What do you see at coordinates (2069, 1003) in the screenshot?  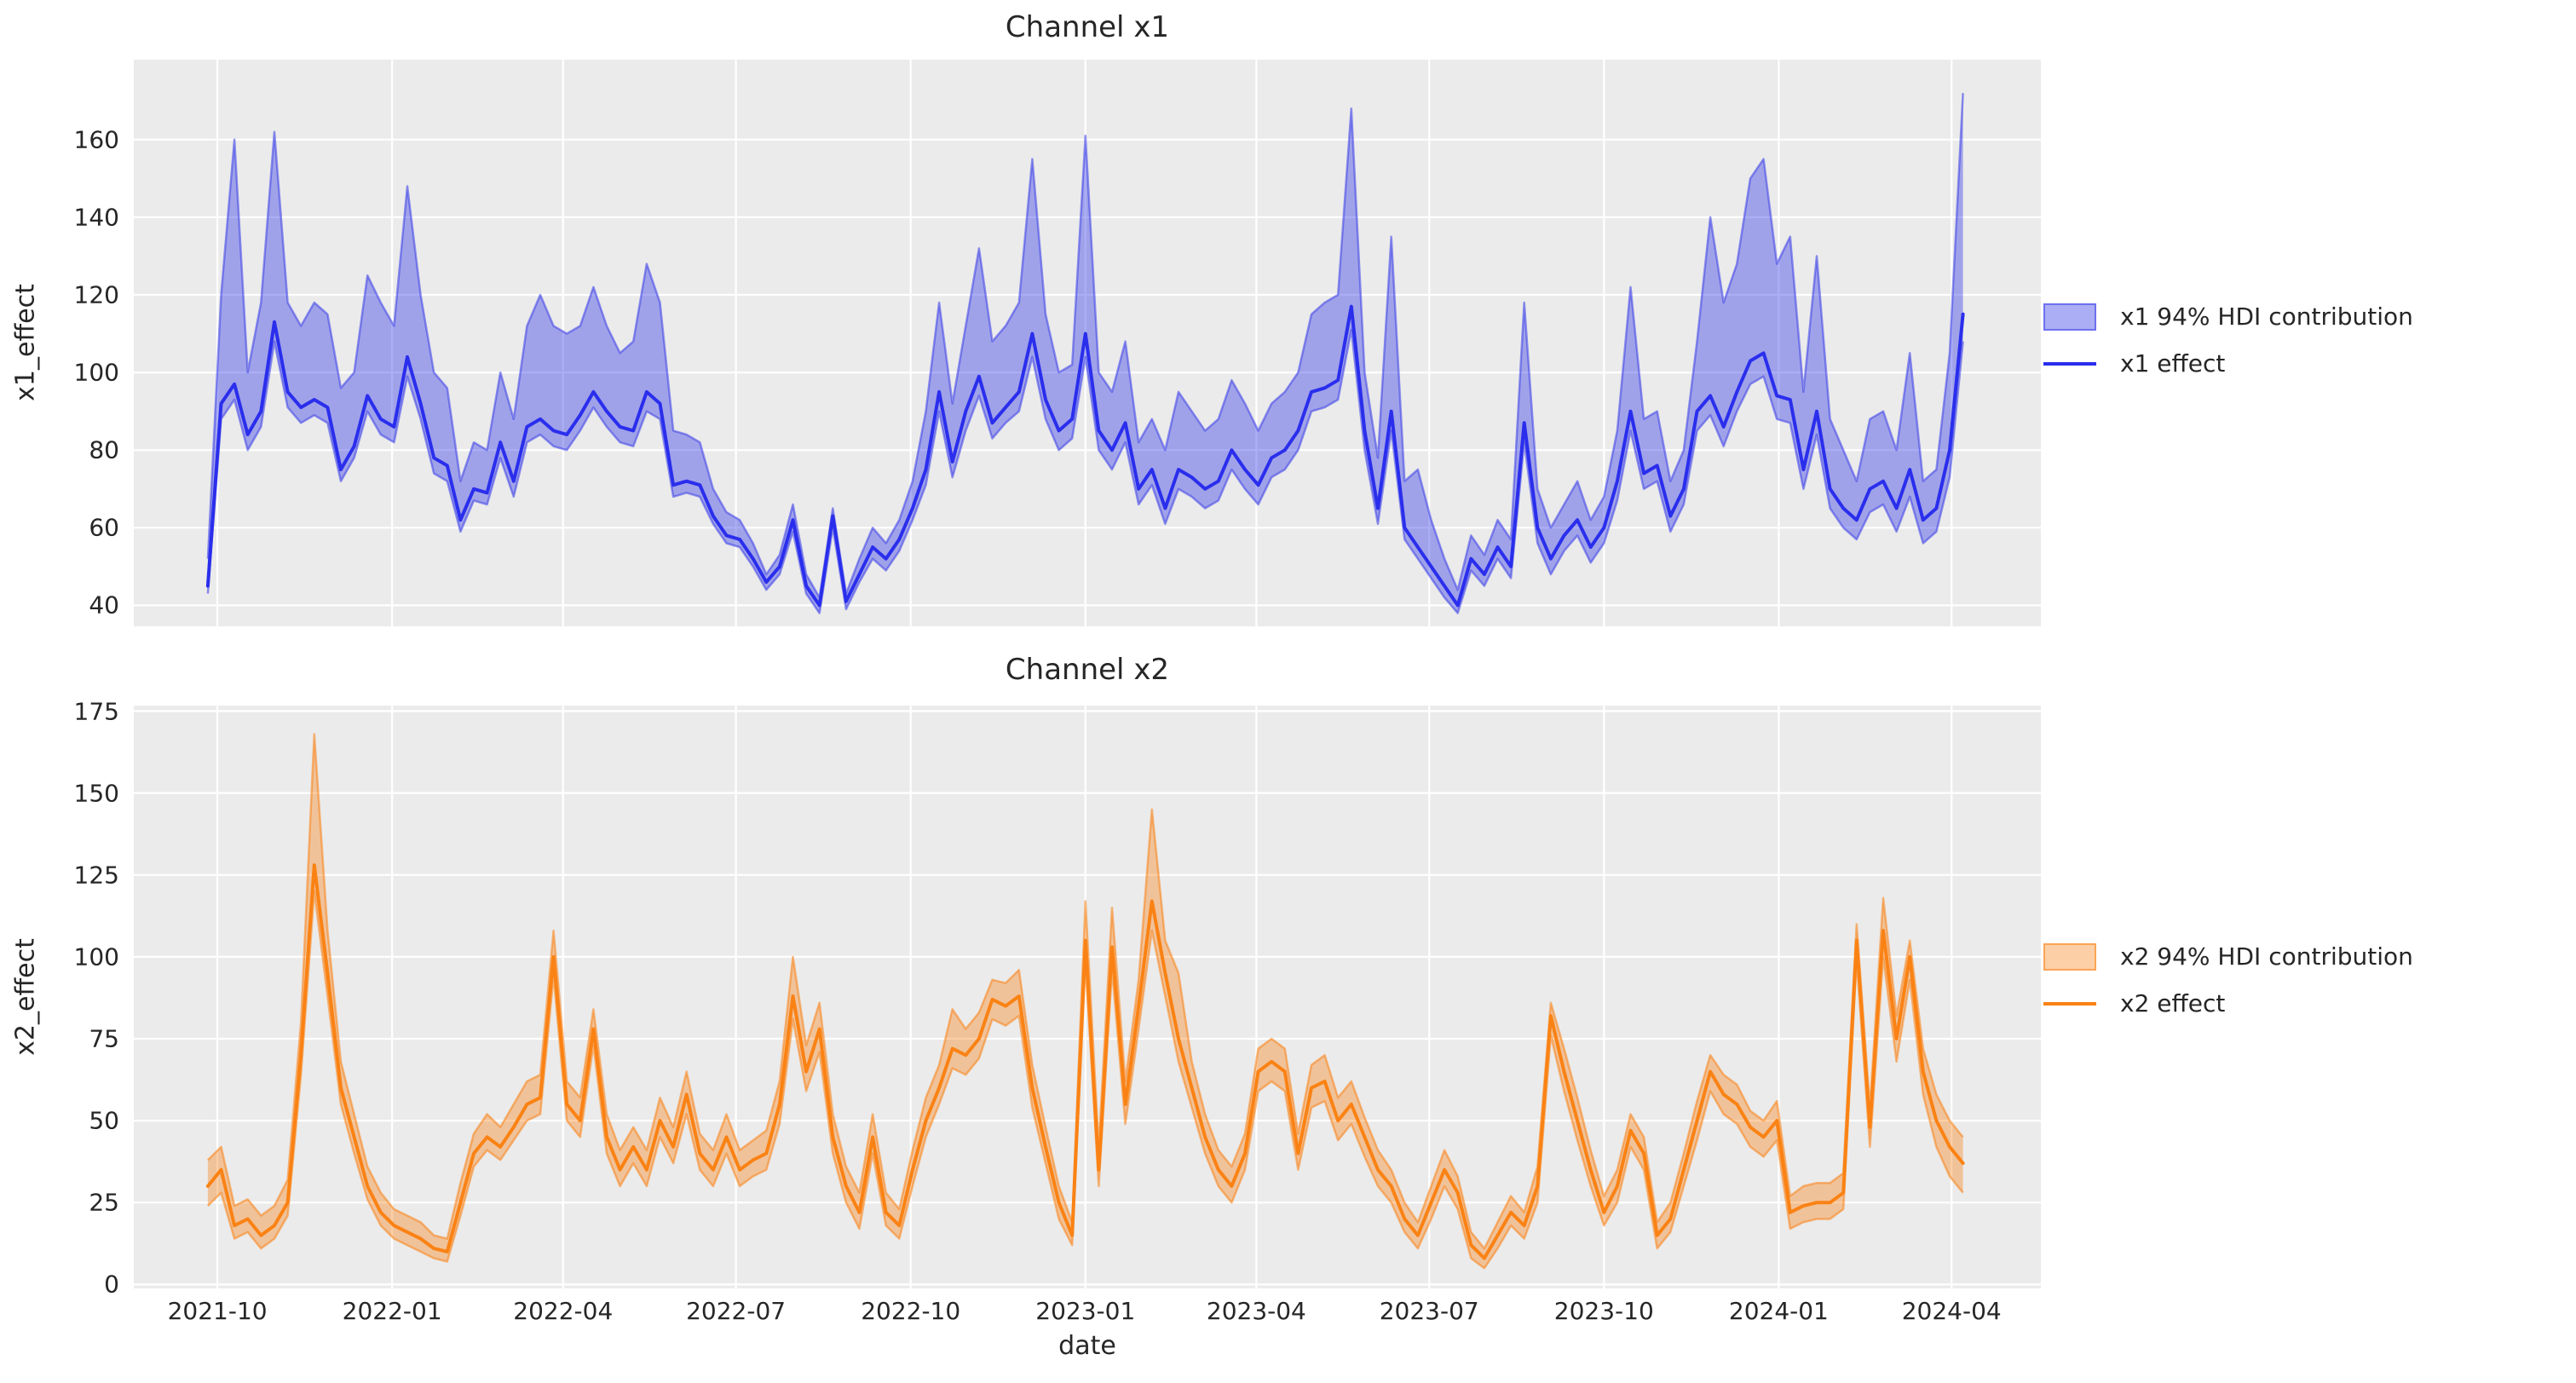 I see `x2-effect-line-swatch` at bounding box center [2069, 1003].